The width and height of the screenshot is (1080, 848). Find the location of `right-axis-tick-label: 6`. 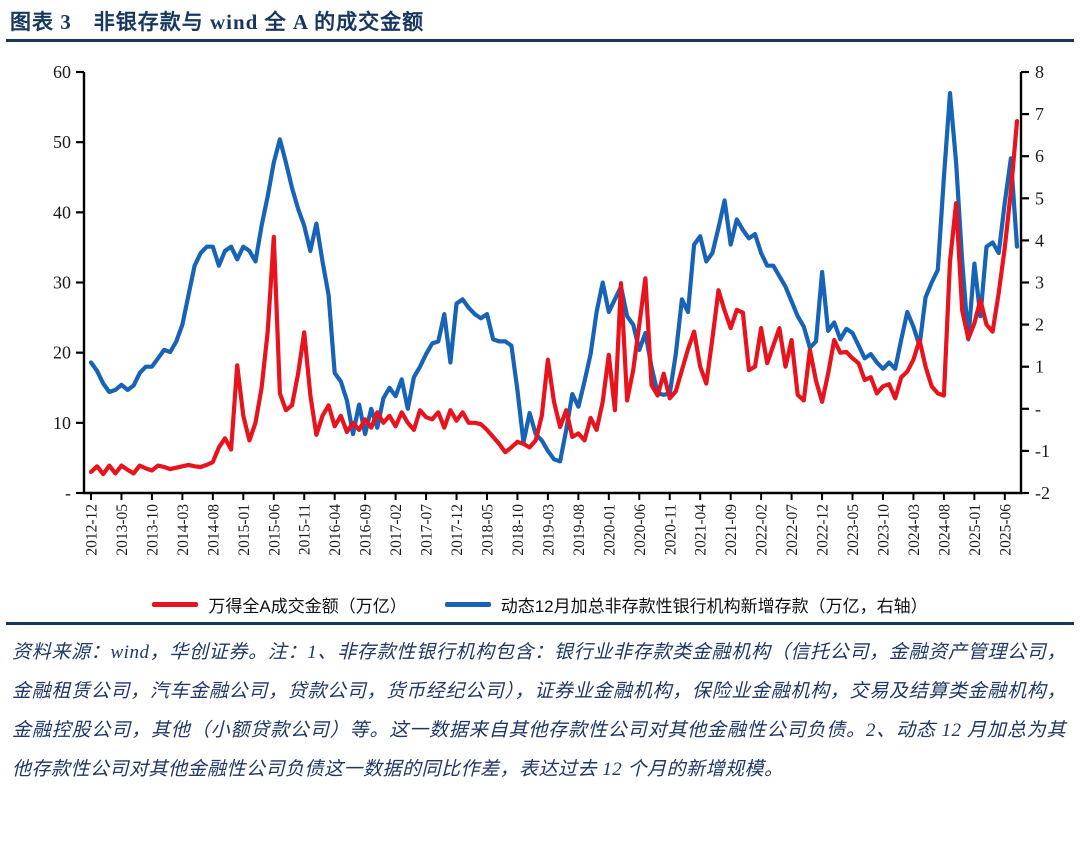

right-axis-tick-label: 6 is located at coordinates (1039, 156).